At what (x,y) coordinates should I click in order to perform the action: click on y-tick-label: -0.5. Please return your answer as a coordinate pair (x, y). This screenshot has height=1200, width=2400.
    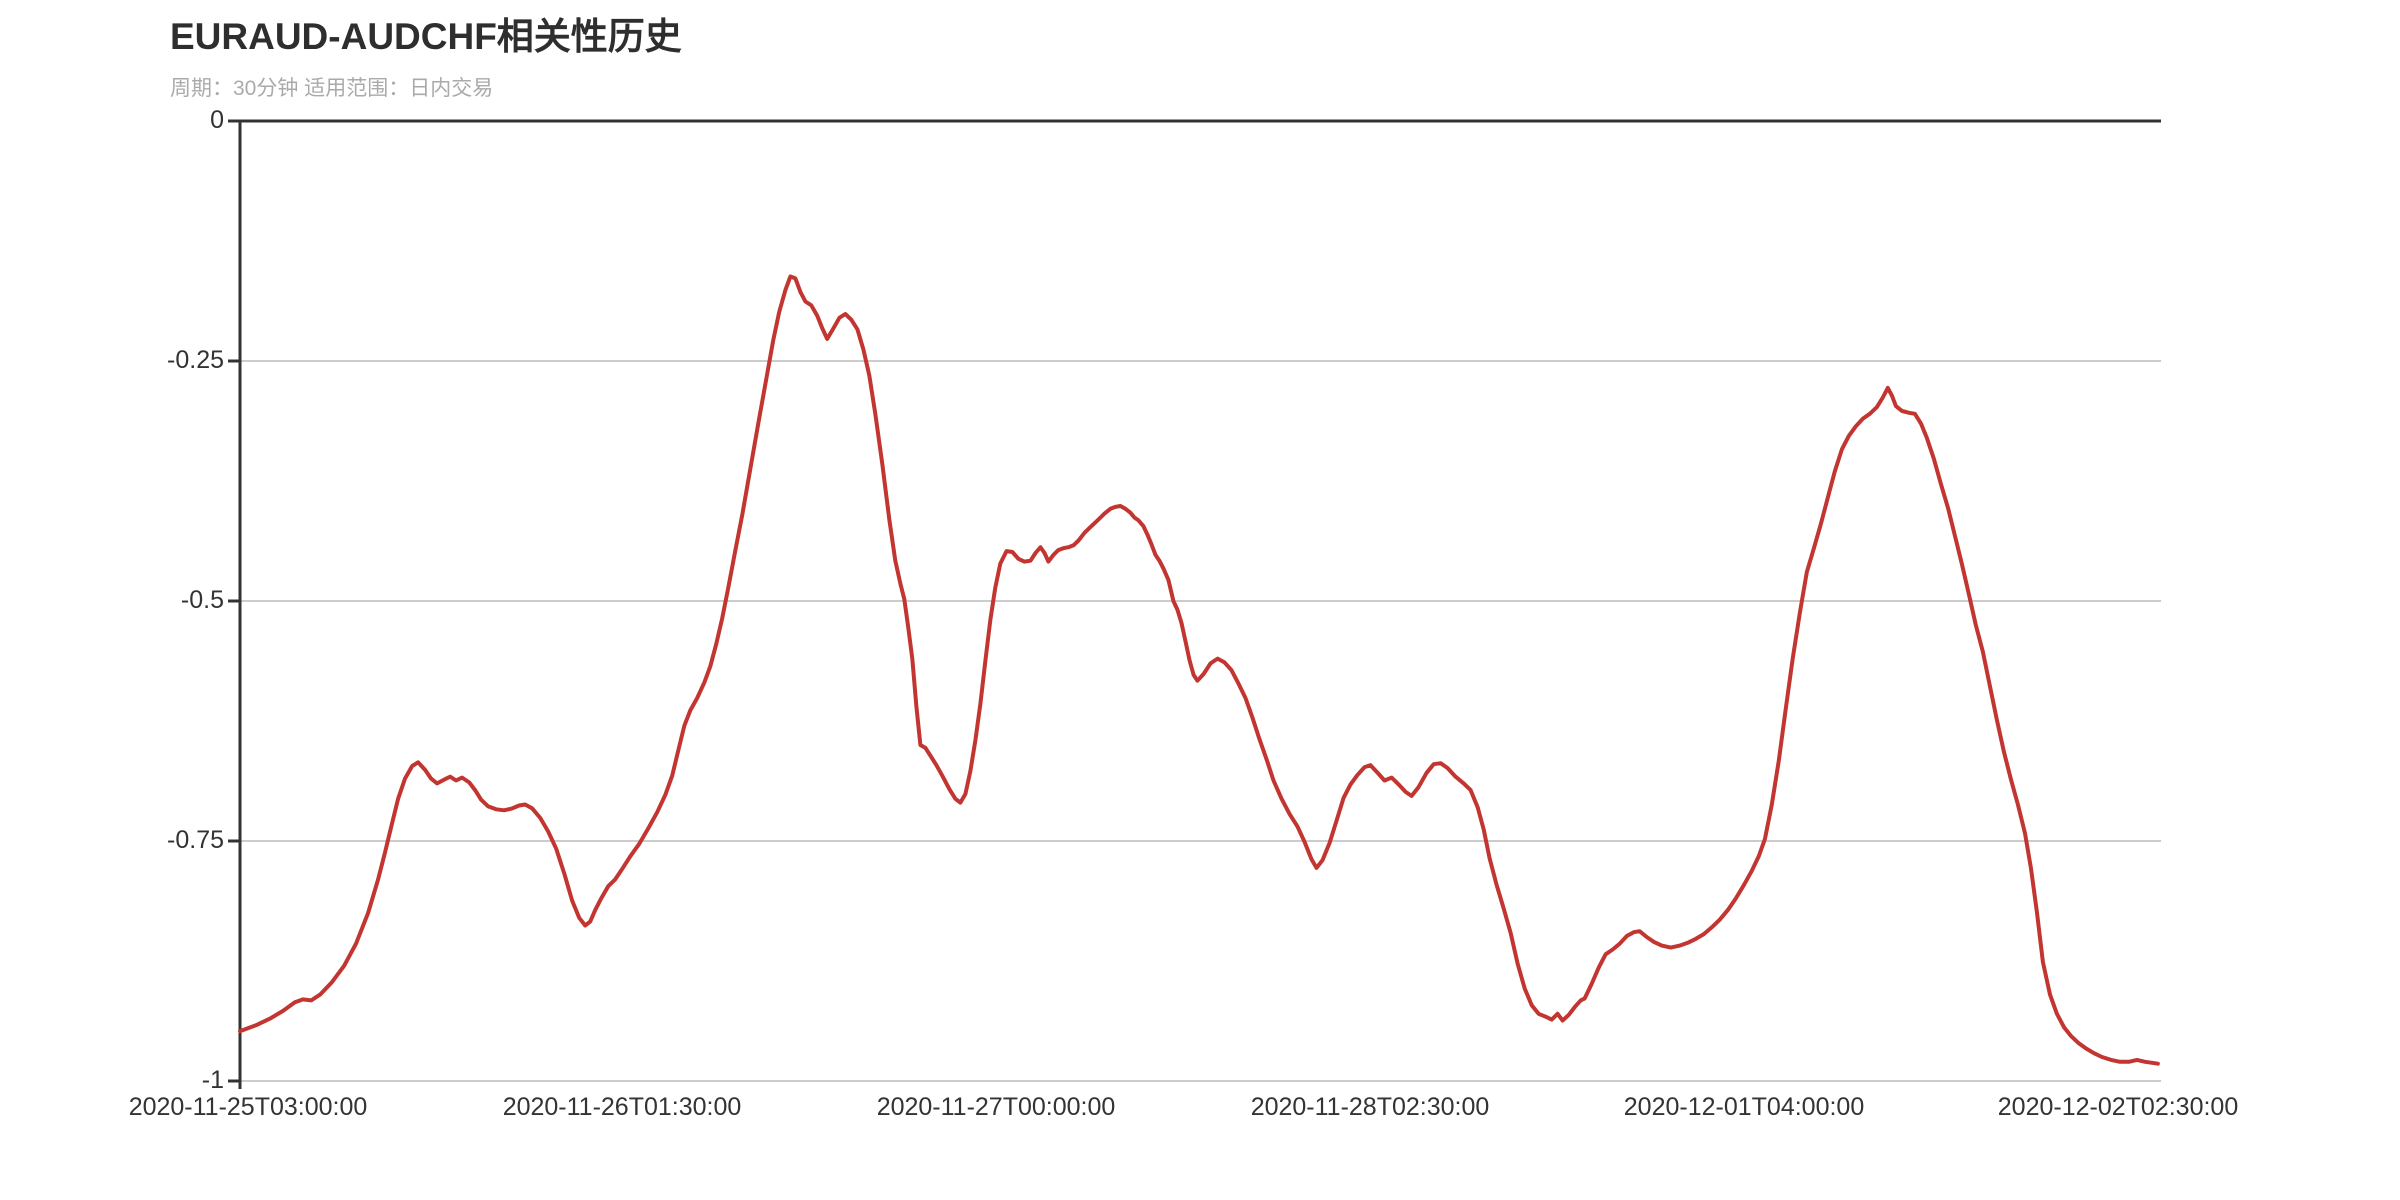
    Looking at the image, I should click on (202, 600).